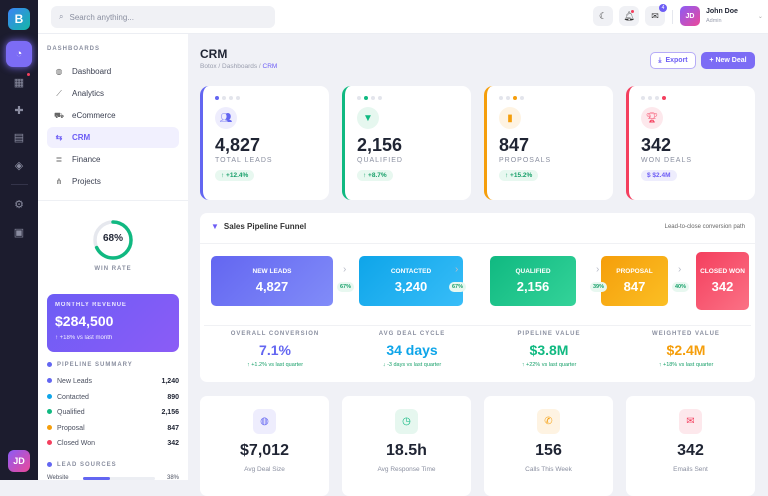 This screenshot has height=496, width=768. Describe the element at coordinates (19, 110) in the screenshot. I see `puzzle-icon: ✚` at that location.